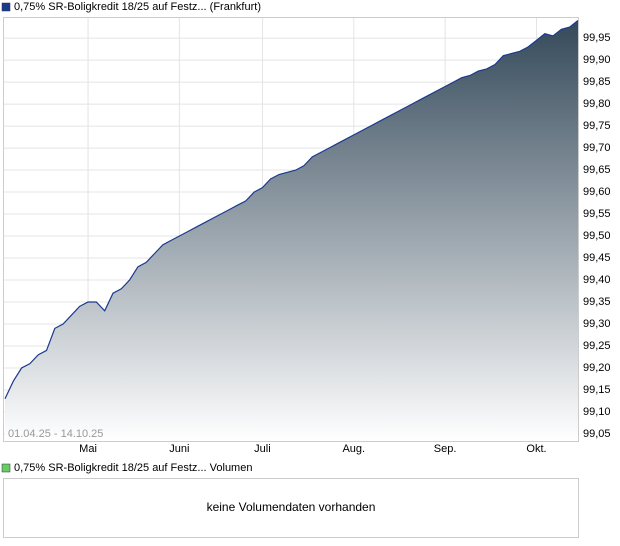 Image resolution: width=620 pixels, height=546 pixels. Describe the element at coordinates (597, 302) in the screenshot. I see `y-tick-label: 99,35` at that location.